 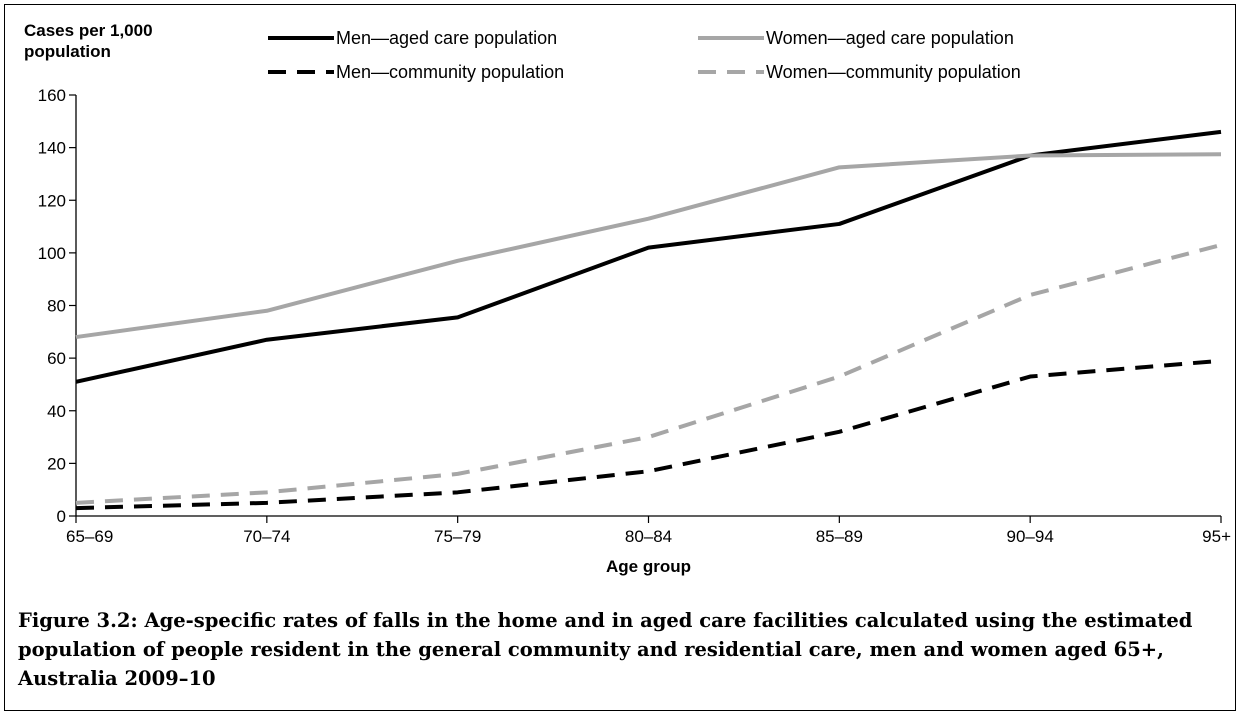 What do you see at coordinates (52, 95) in the screenshot?
I see `y-tick-label: 160` at bounding box center [52, 95].